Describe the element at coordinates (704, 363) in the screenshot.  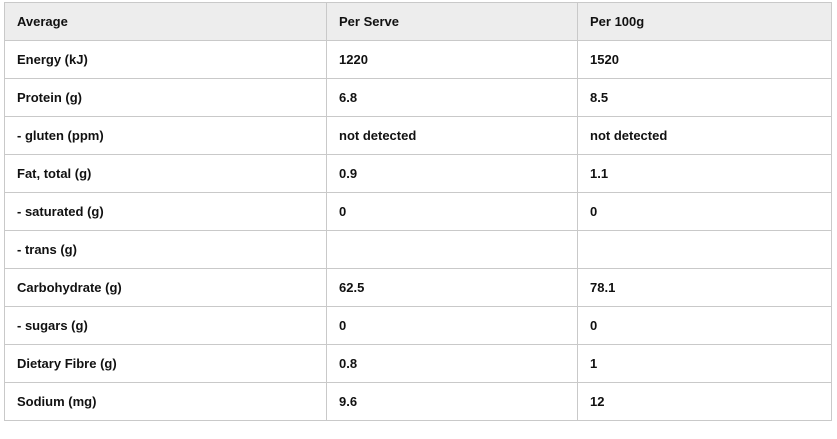
I see `per-100g-value-cell: 1` at that location.